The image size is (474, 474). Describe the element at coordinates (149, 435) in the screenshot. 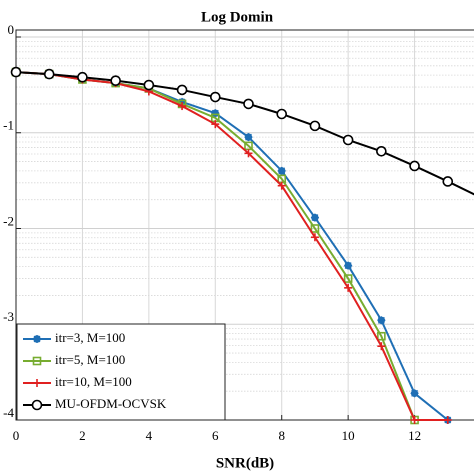

I see `x-tick-label: 4` at that location.